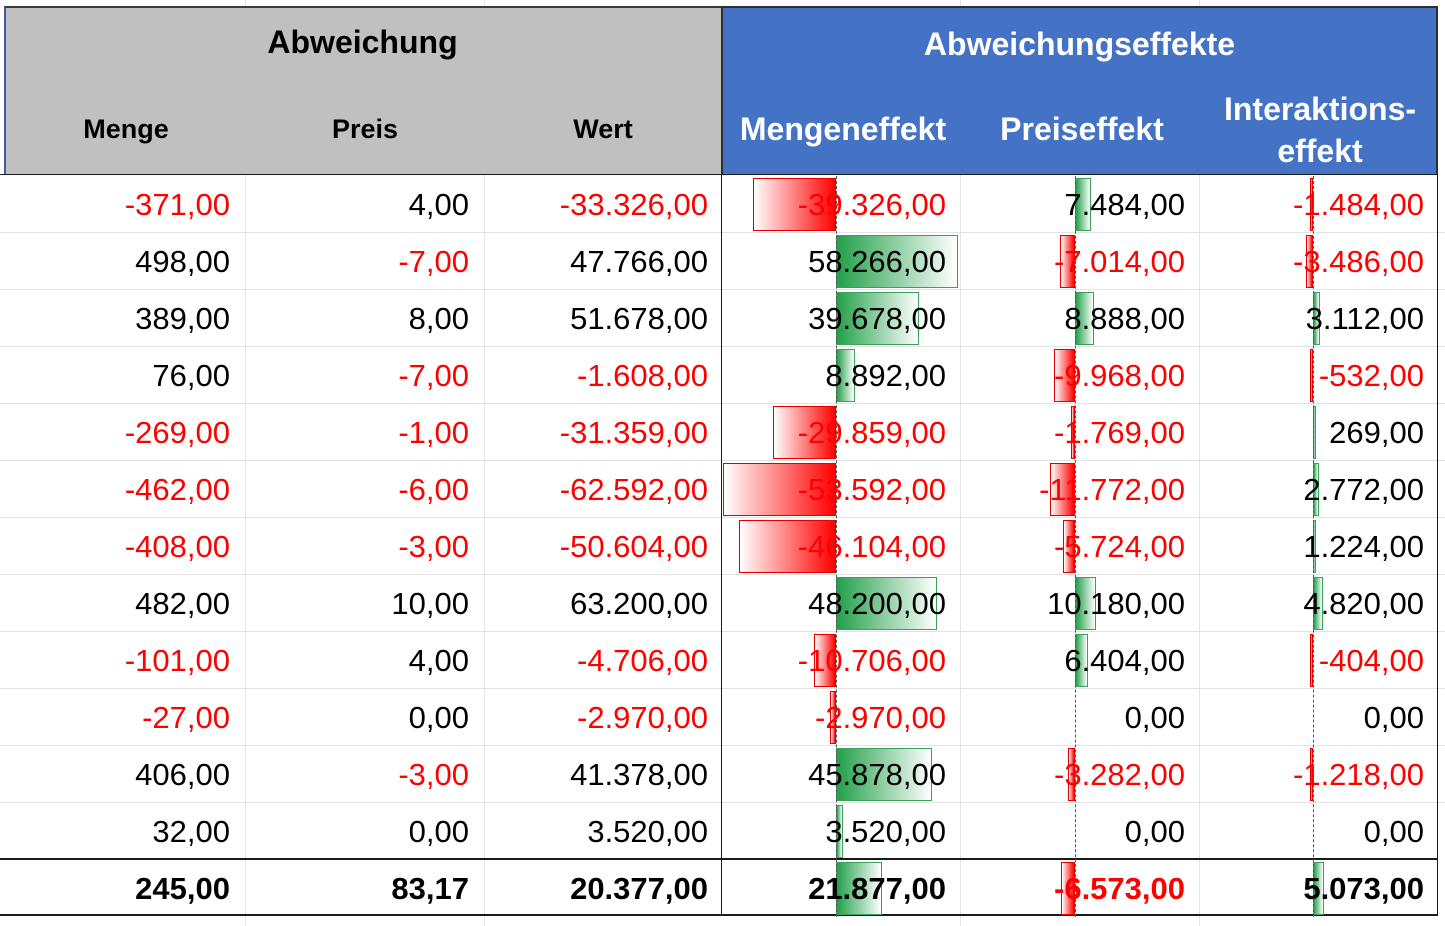  I want to click on cell-preiseffekt: 10.180,00, so click(1116, 603).